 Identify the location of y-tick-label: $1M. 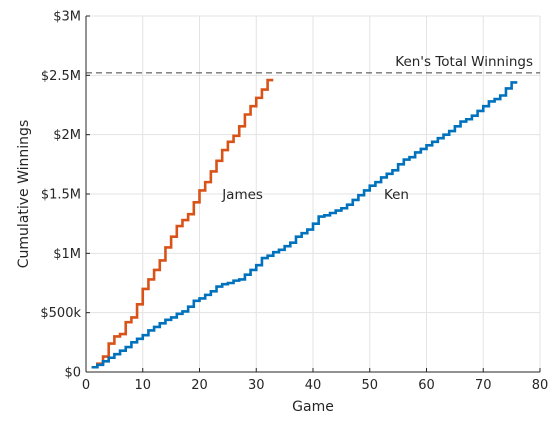
(67, 254).